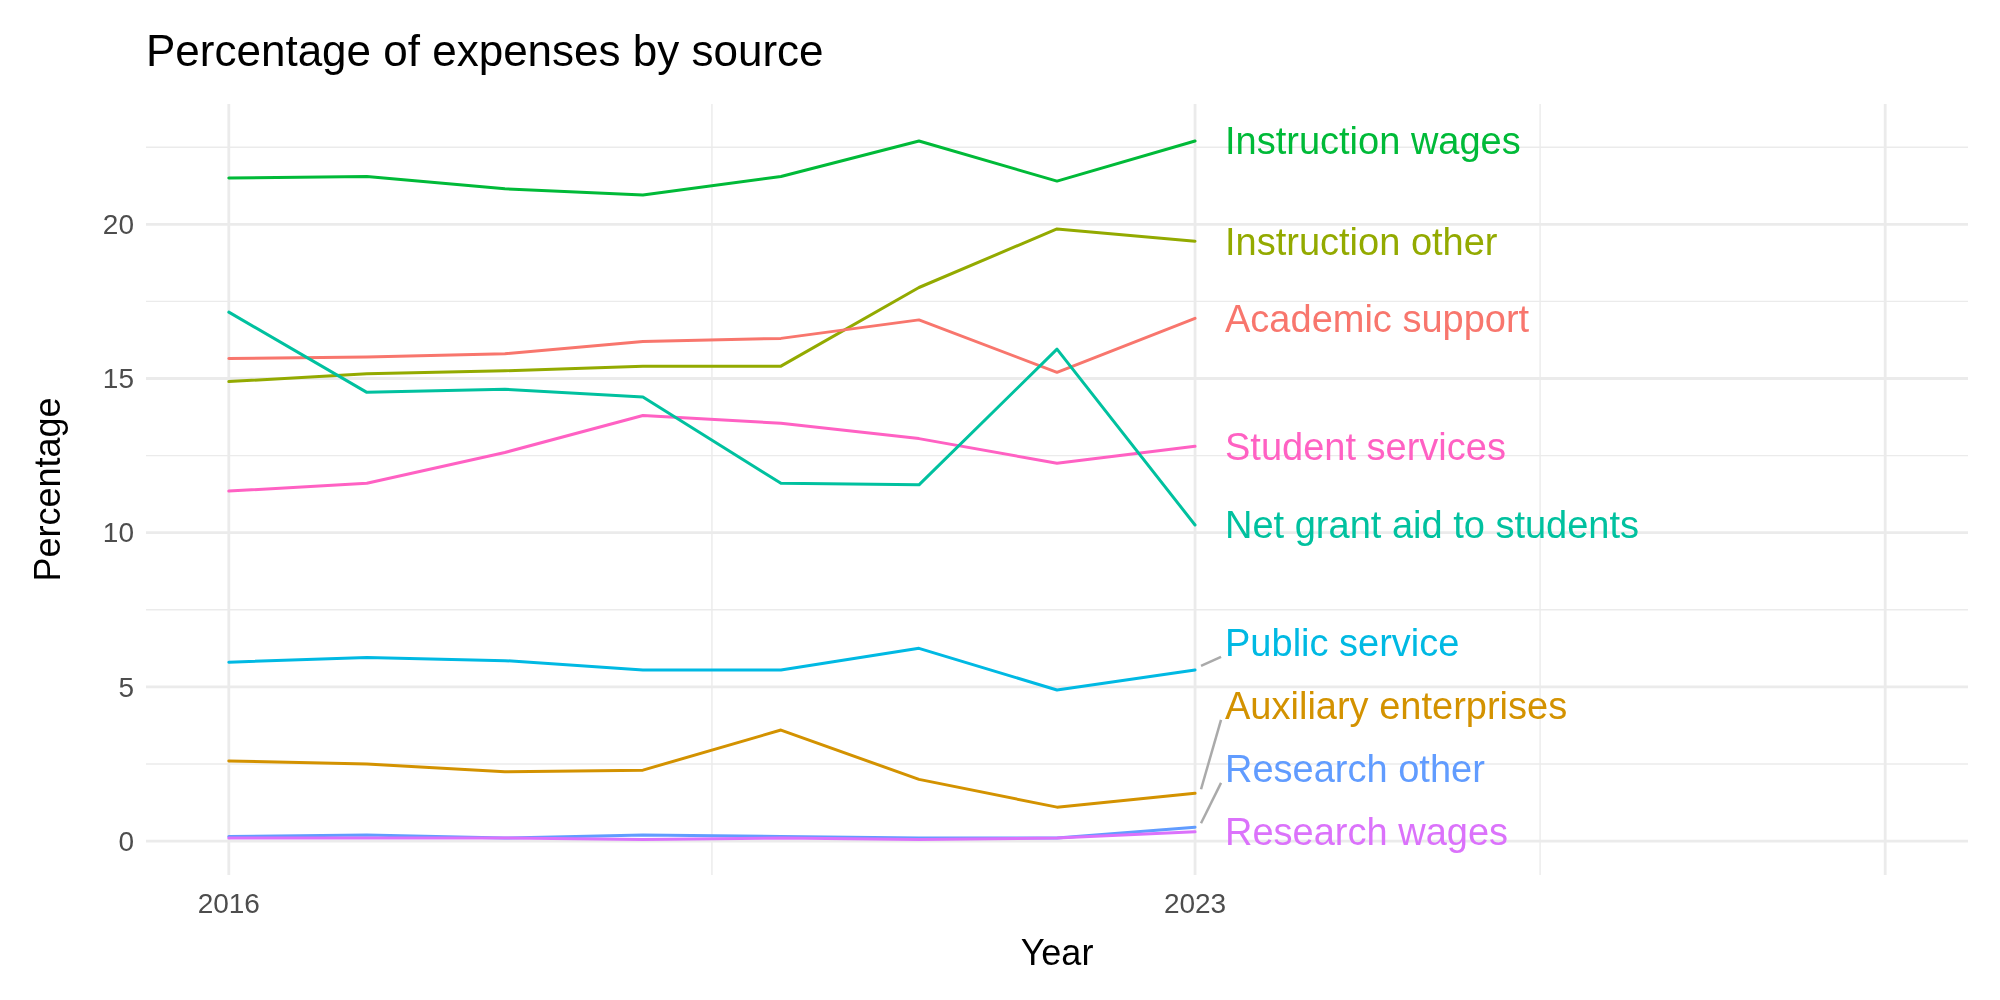 The height and width of the screenshot is (1000, 2000). What do you see at coordinates (485, 50) in the screenshot?
I see `chart-title: Percentage of expenses by source` at bounding box center [485, 50].